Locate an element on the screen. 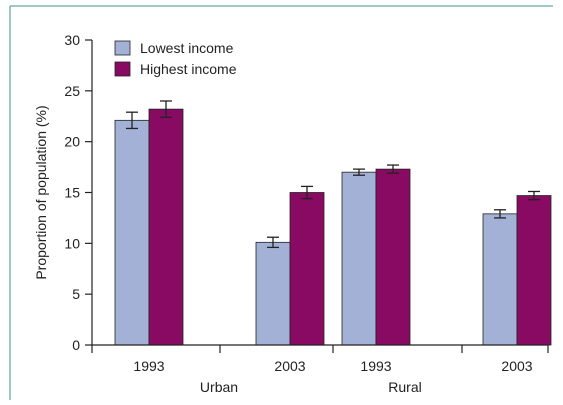 The height and width of the screenshot is (405, 563). y-axis-title: Proportion of population (%) is located at coordinates (41, 192).